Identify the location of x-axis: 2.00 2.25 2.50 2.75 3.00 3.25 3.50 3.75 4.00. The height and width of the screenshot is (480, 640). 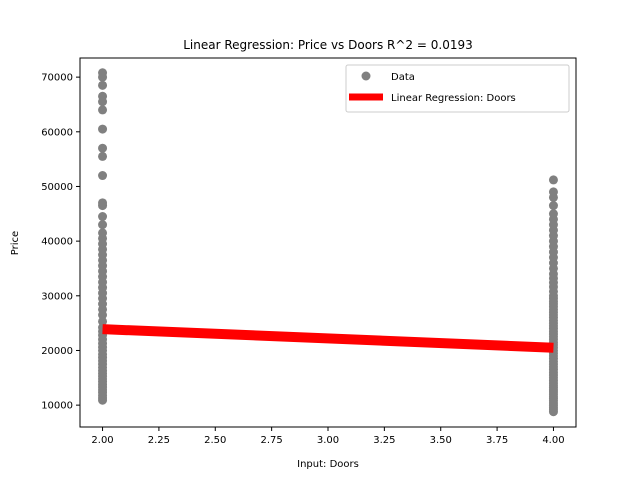
(328, 436).